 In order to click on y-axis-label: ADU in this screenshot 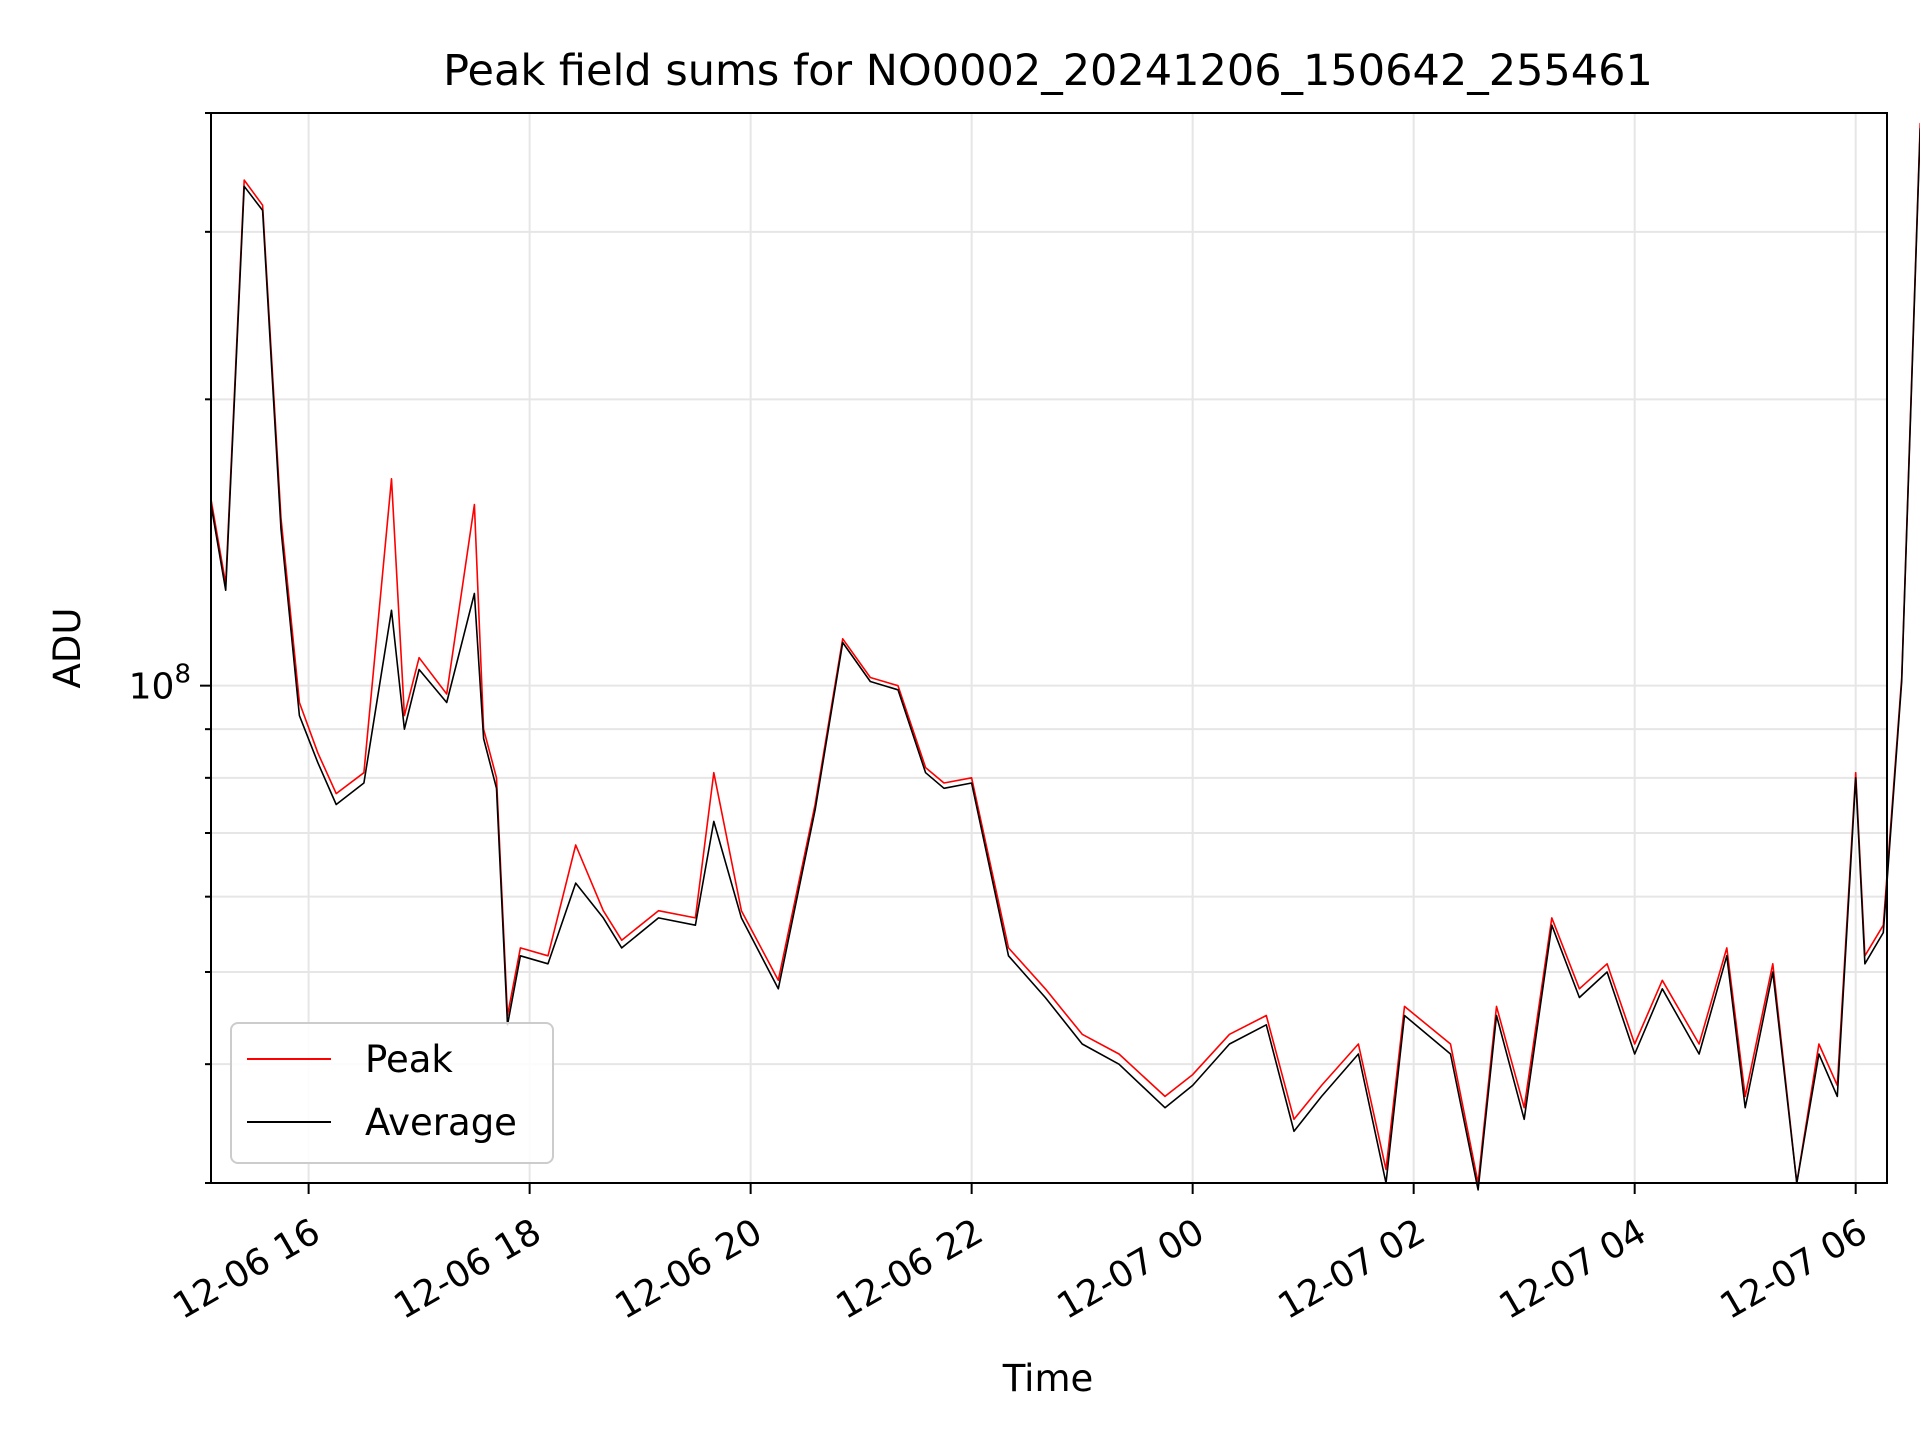, I will do `click(67, 648)`.